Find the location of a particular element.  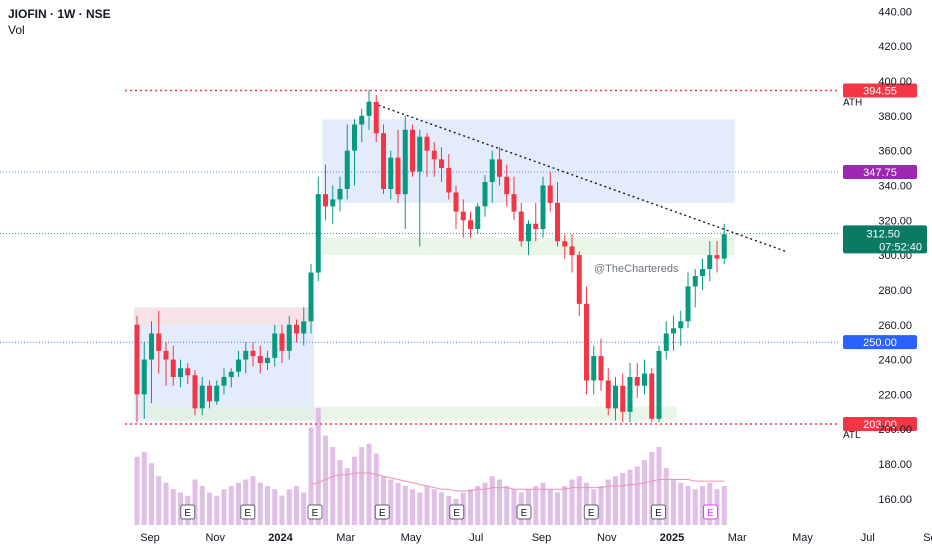

trendline is located at coordinates (577, 177).